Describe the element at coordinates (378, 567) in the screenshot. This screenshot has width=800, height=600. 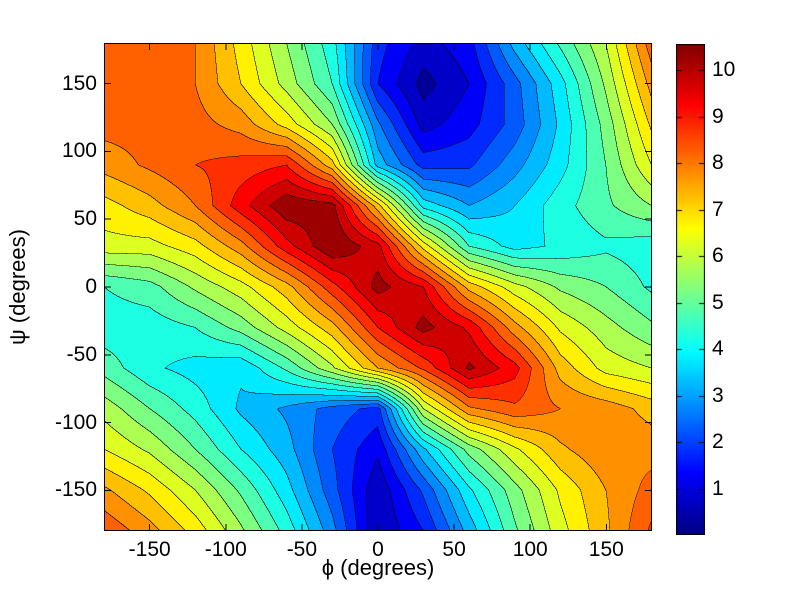
I see `x-axis-label: ϕ (degrees)` at that location.